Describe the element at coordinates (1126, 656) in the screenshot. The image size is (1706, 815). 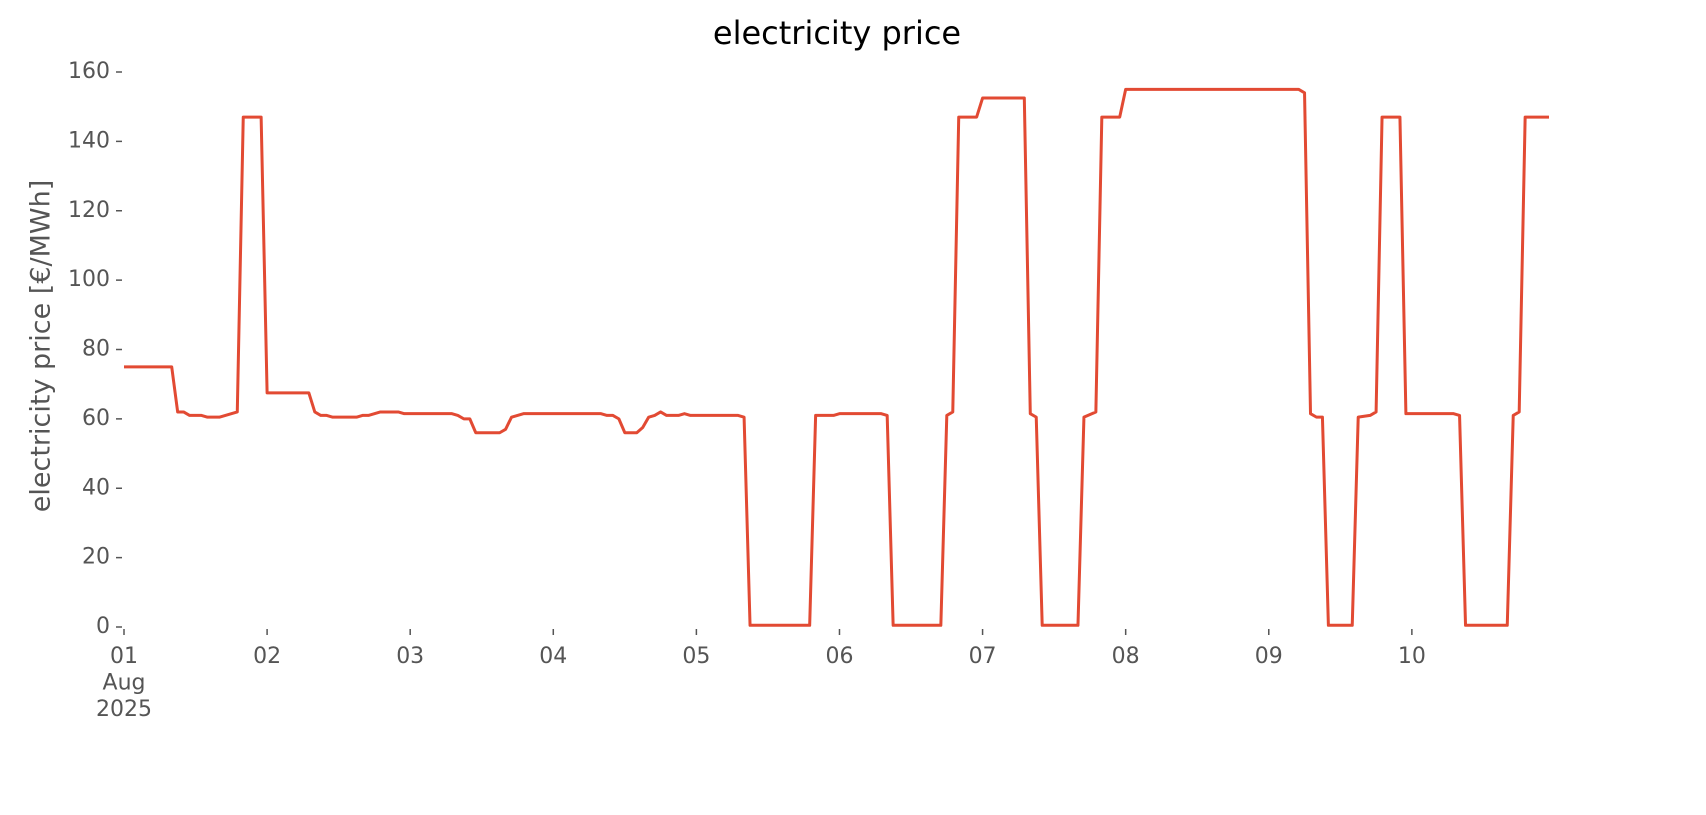
I see `x-tick-label: 08` at that location.